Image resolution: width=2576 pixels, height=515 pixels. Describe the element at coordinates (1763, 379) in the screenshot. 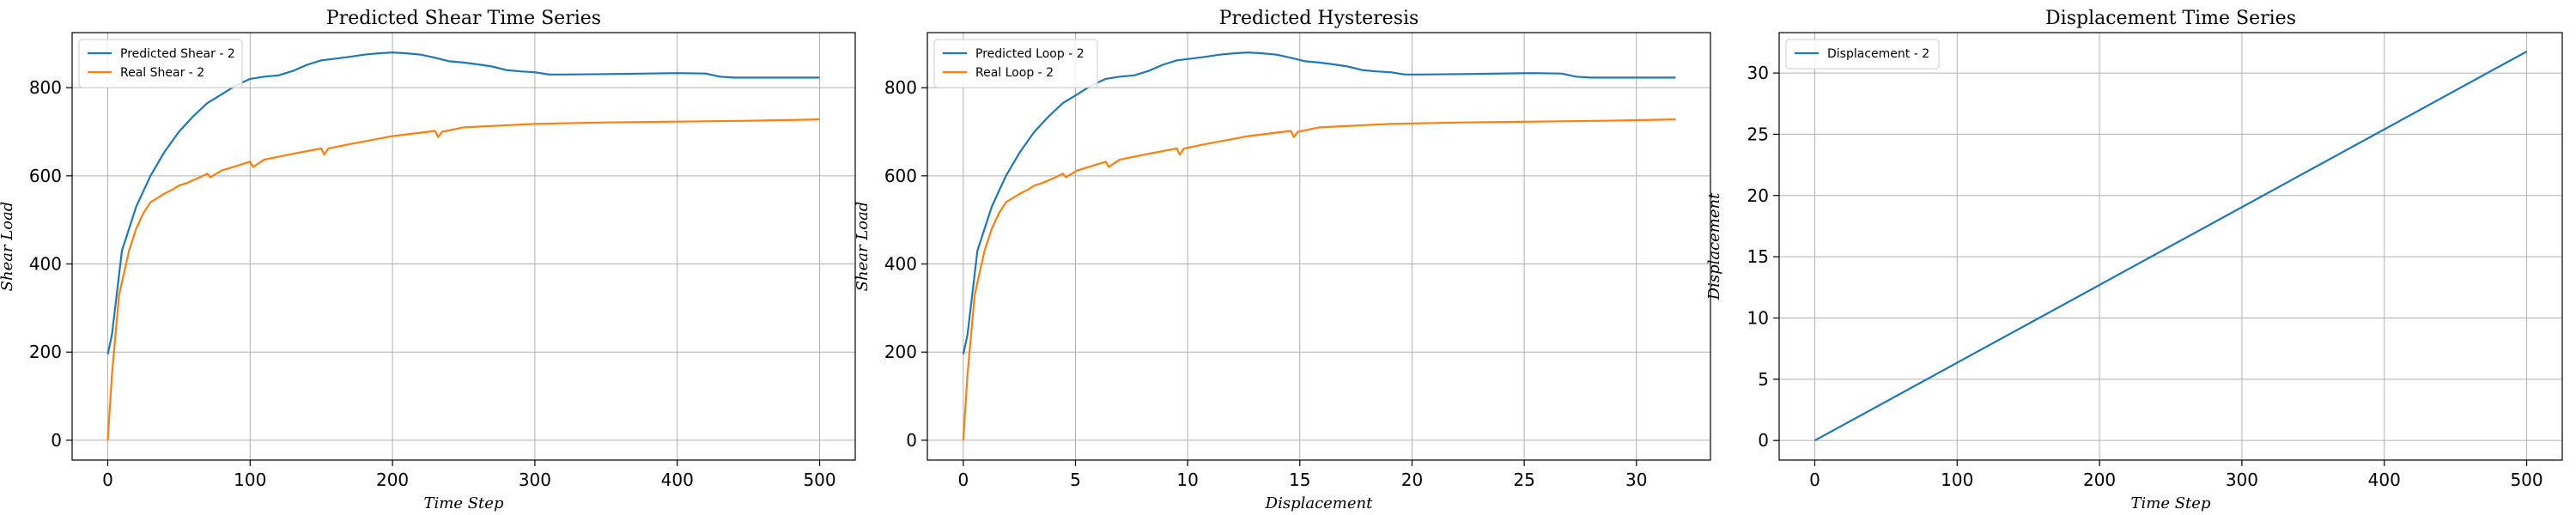

I see `y-tick-label: 5` at that location.